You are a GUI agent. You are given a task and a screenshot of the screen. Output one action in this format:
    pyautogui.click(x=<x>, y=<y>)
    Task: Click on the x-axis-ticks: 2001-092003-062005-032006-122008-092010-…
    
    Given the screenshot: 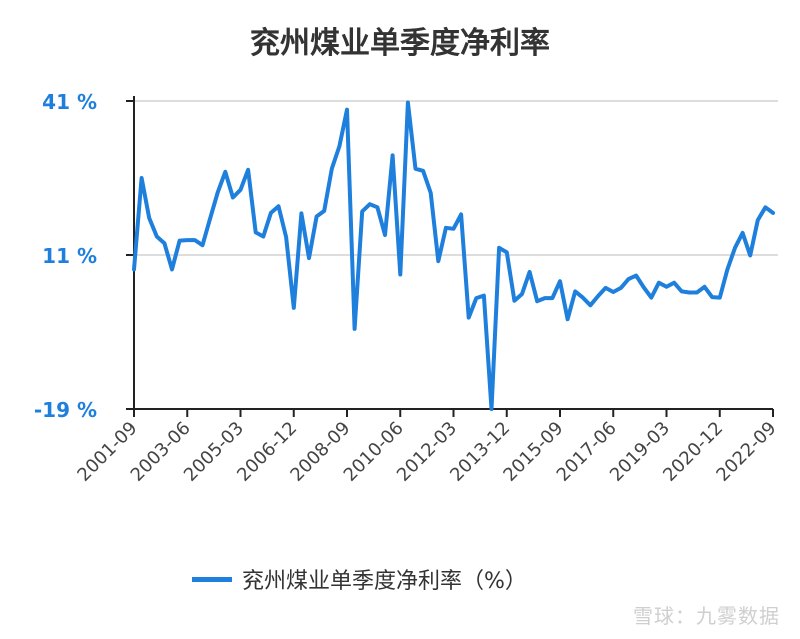 What is the action you would take?
    pyautogui.click(x=427, y=447)
    